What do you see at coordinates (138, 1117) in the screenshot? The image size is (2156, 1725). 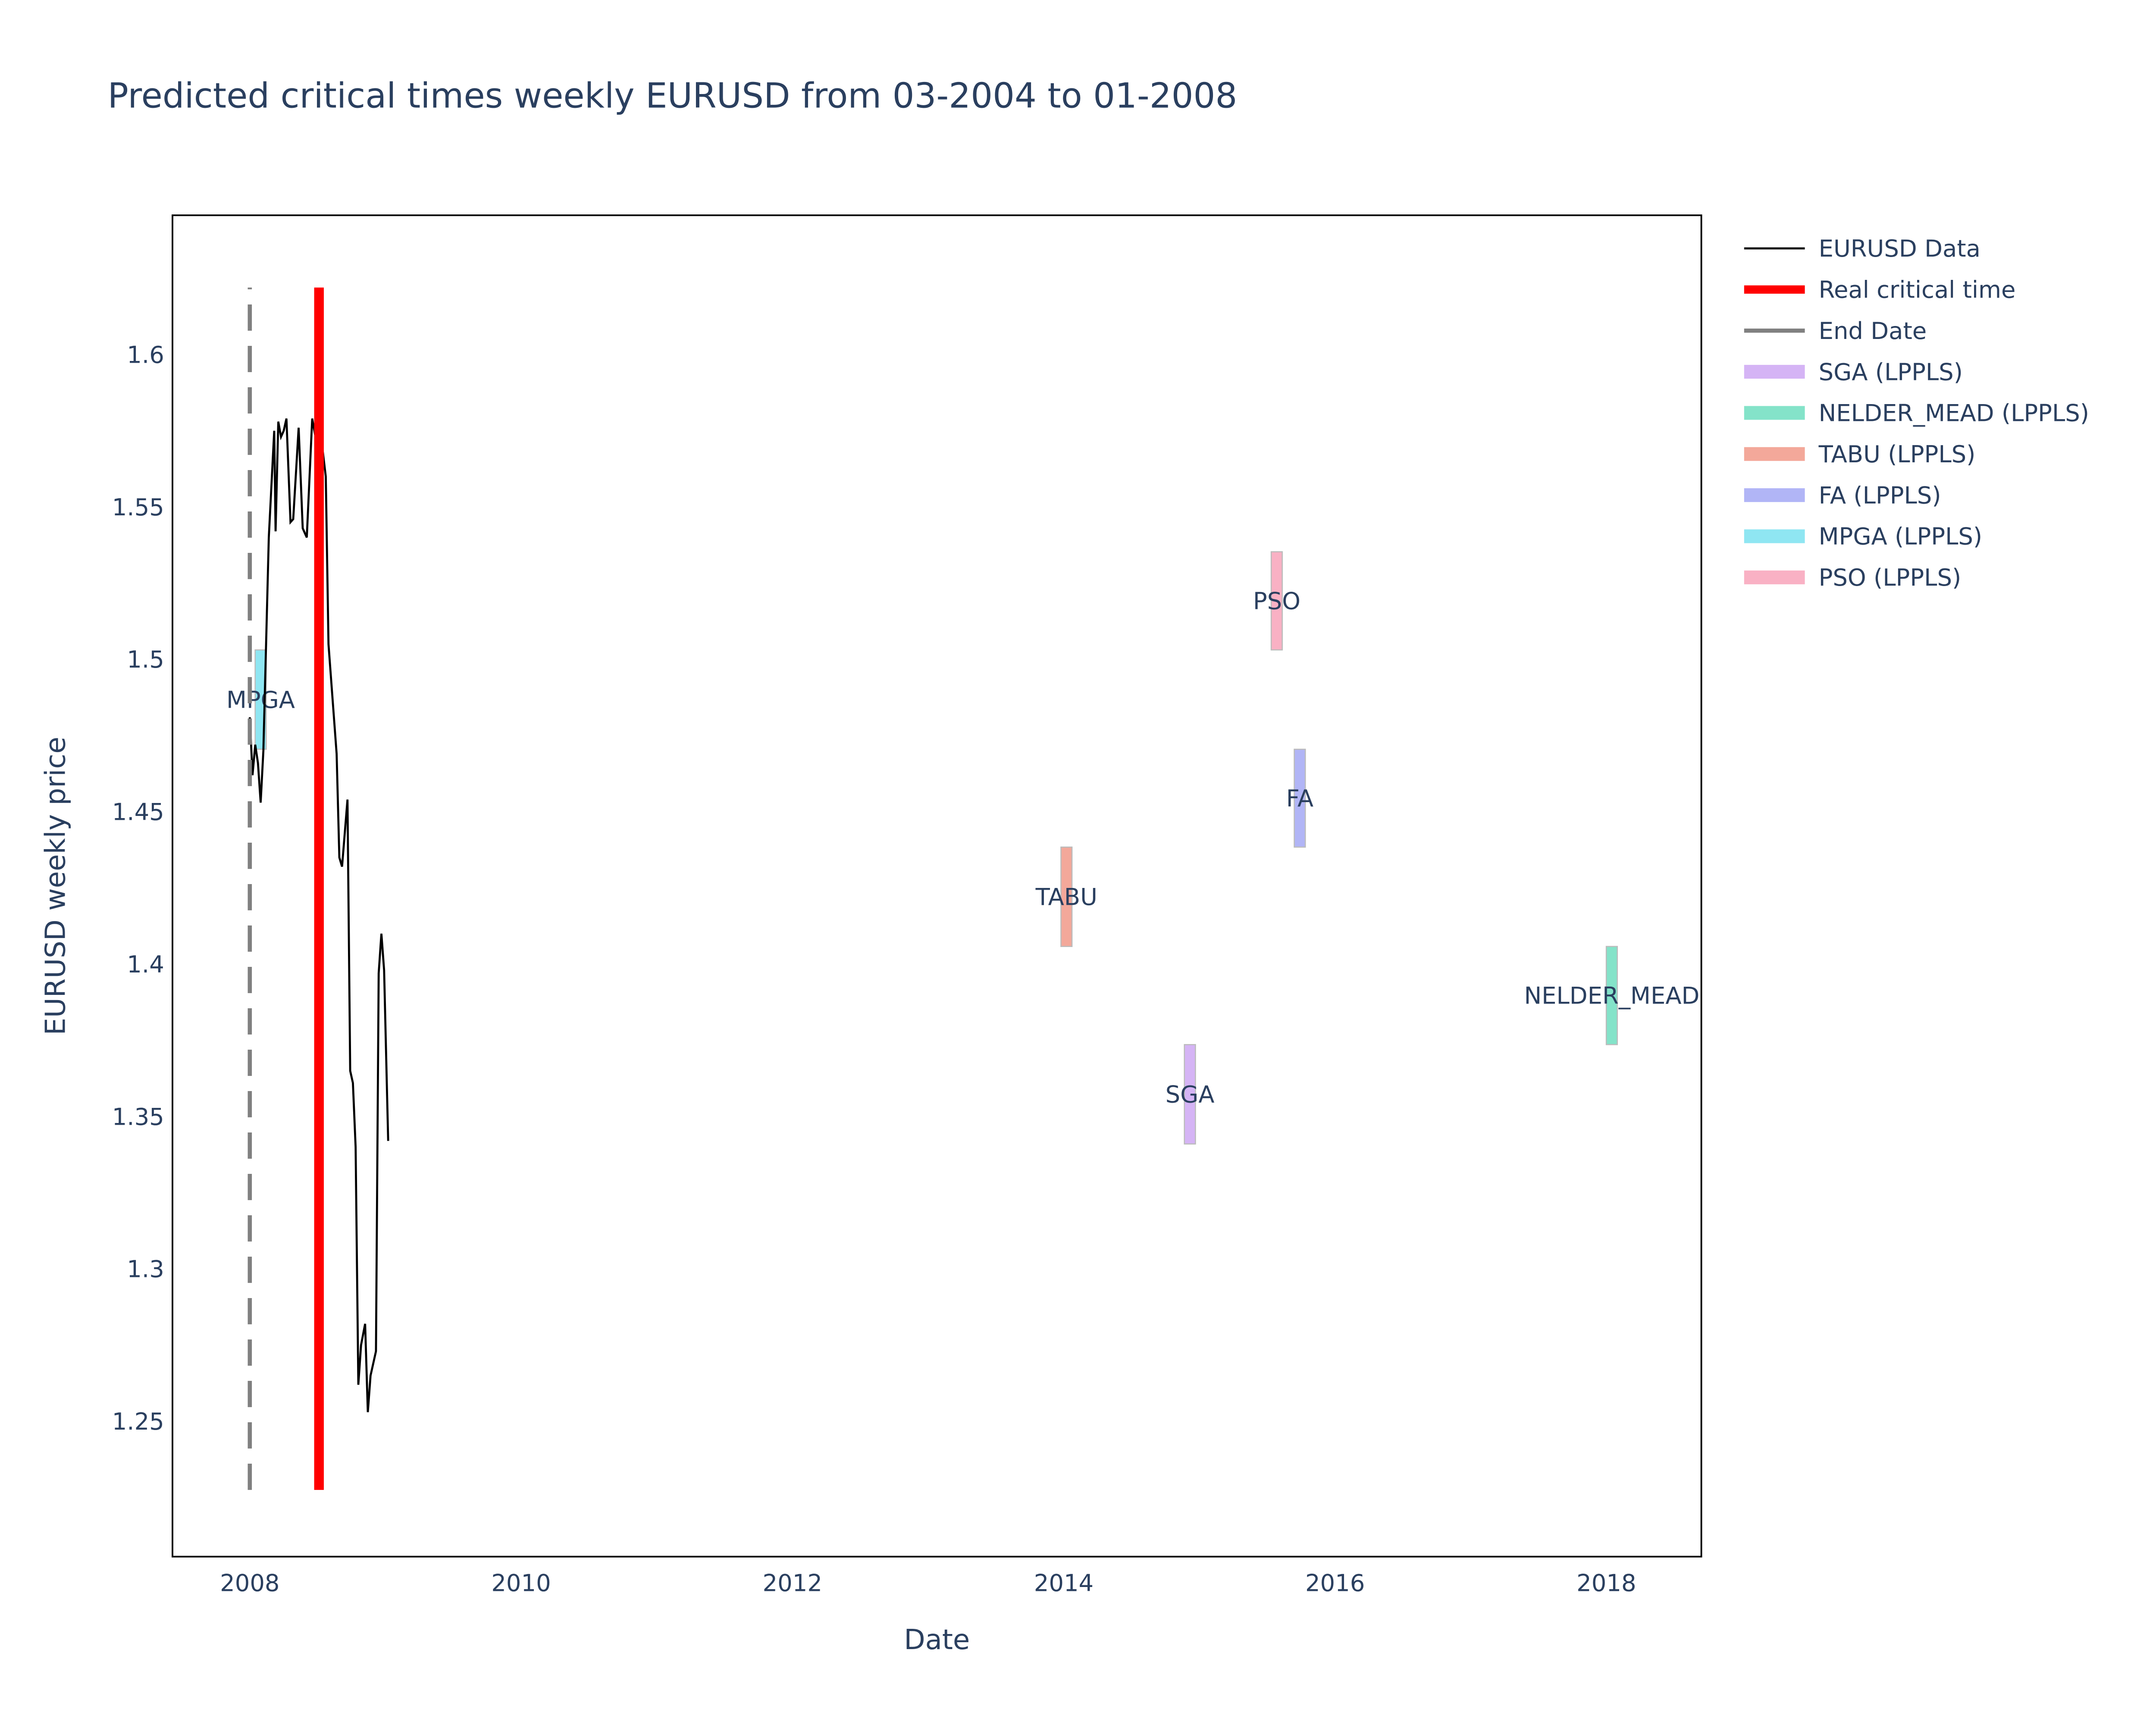 I see `y-tick-label: 1.35` at bounding box center [138, 1117].